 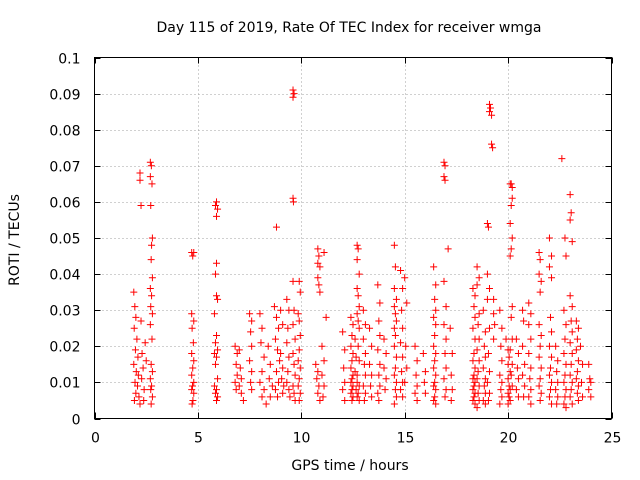 What do you see at coordinates (64, 240) in the screenshot?
I see `y-tick-labels: 0 0.01 0.02 0.03 0.04 0.05 0.06 0.07 0.08 0.09 0.1` at bounding box center [64, 240].